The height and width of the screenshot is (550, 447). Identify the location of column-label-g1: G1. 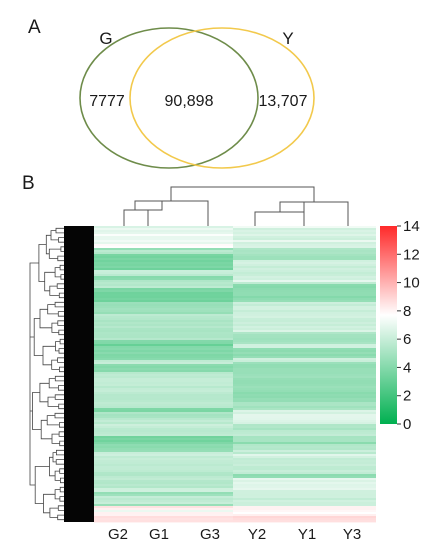
(159, 534).